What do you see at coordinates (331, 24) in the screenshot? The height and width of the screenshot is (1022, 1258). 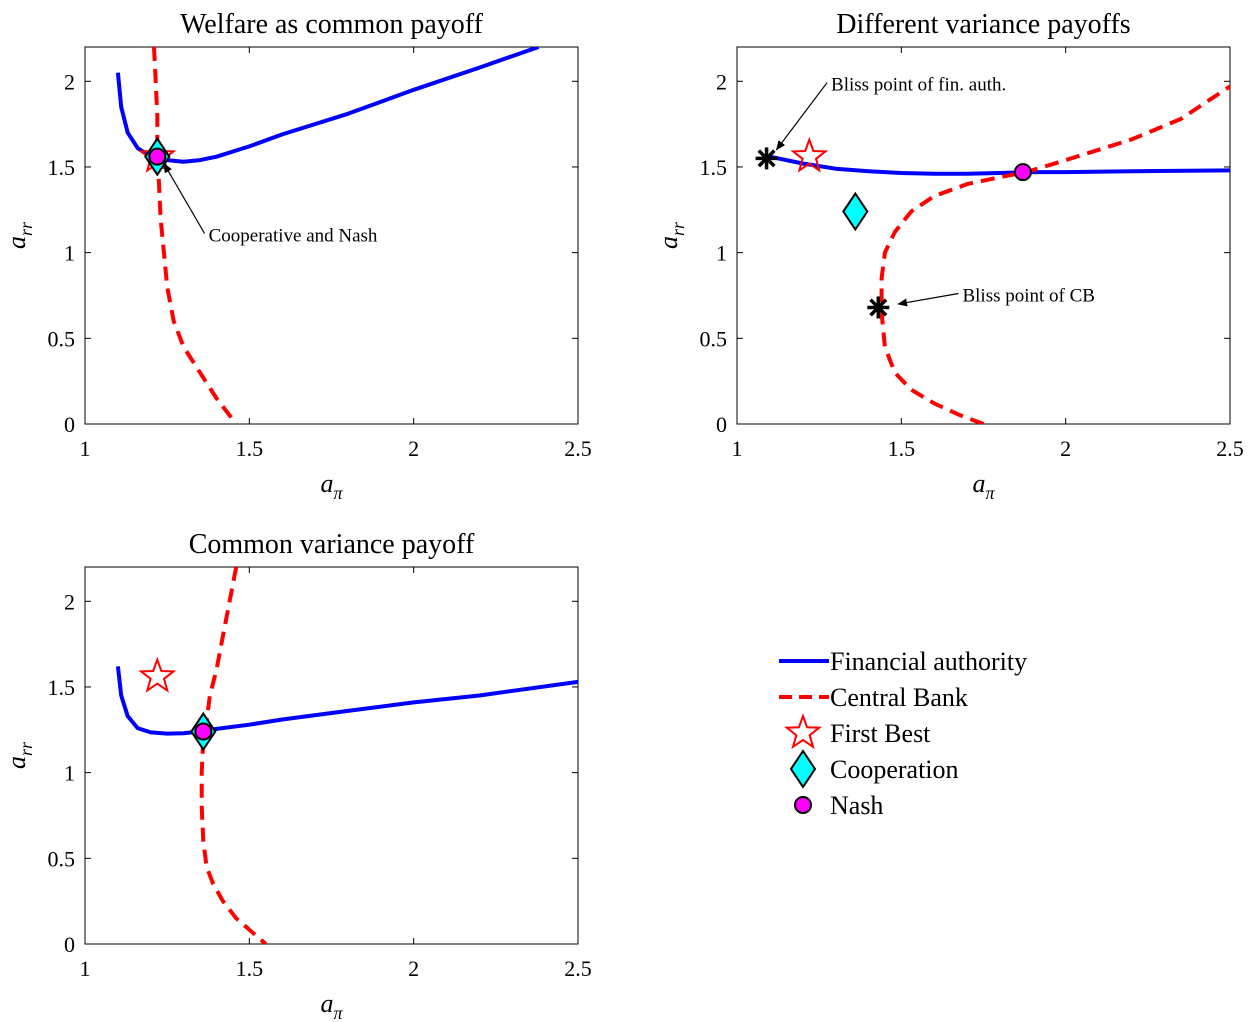 I see `chart-title: Welfare as common payoff` at bounding box center [331, 24].